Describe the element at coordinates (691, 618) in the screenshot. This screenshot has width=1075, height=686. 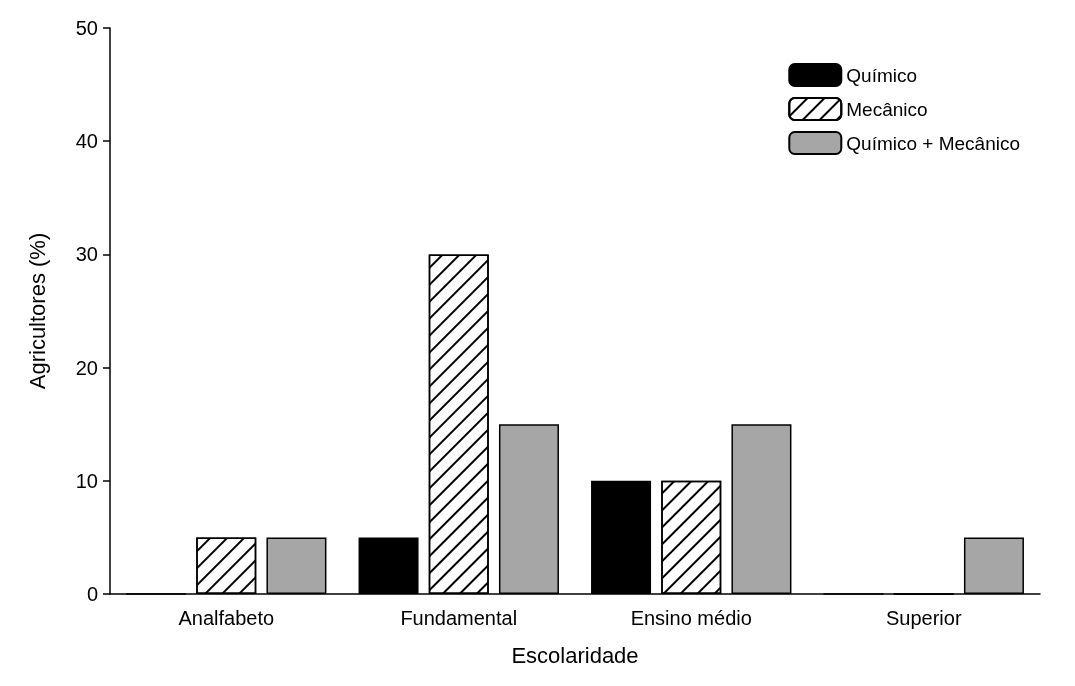
I see `x-tick-label: Ensino médio` at that location.